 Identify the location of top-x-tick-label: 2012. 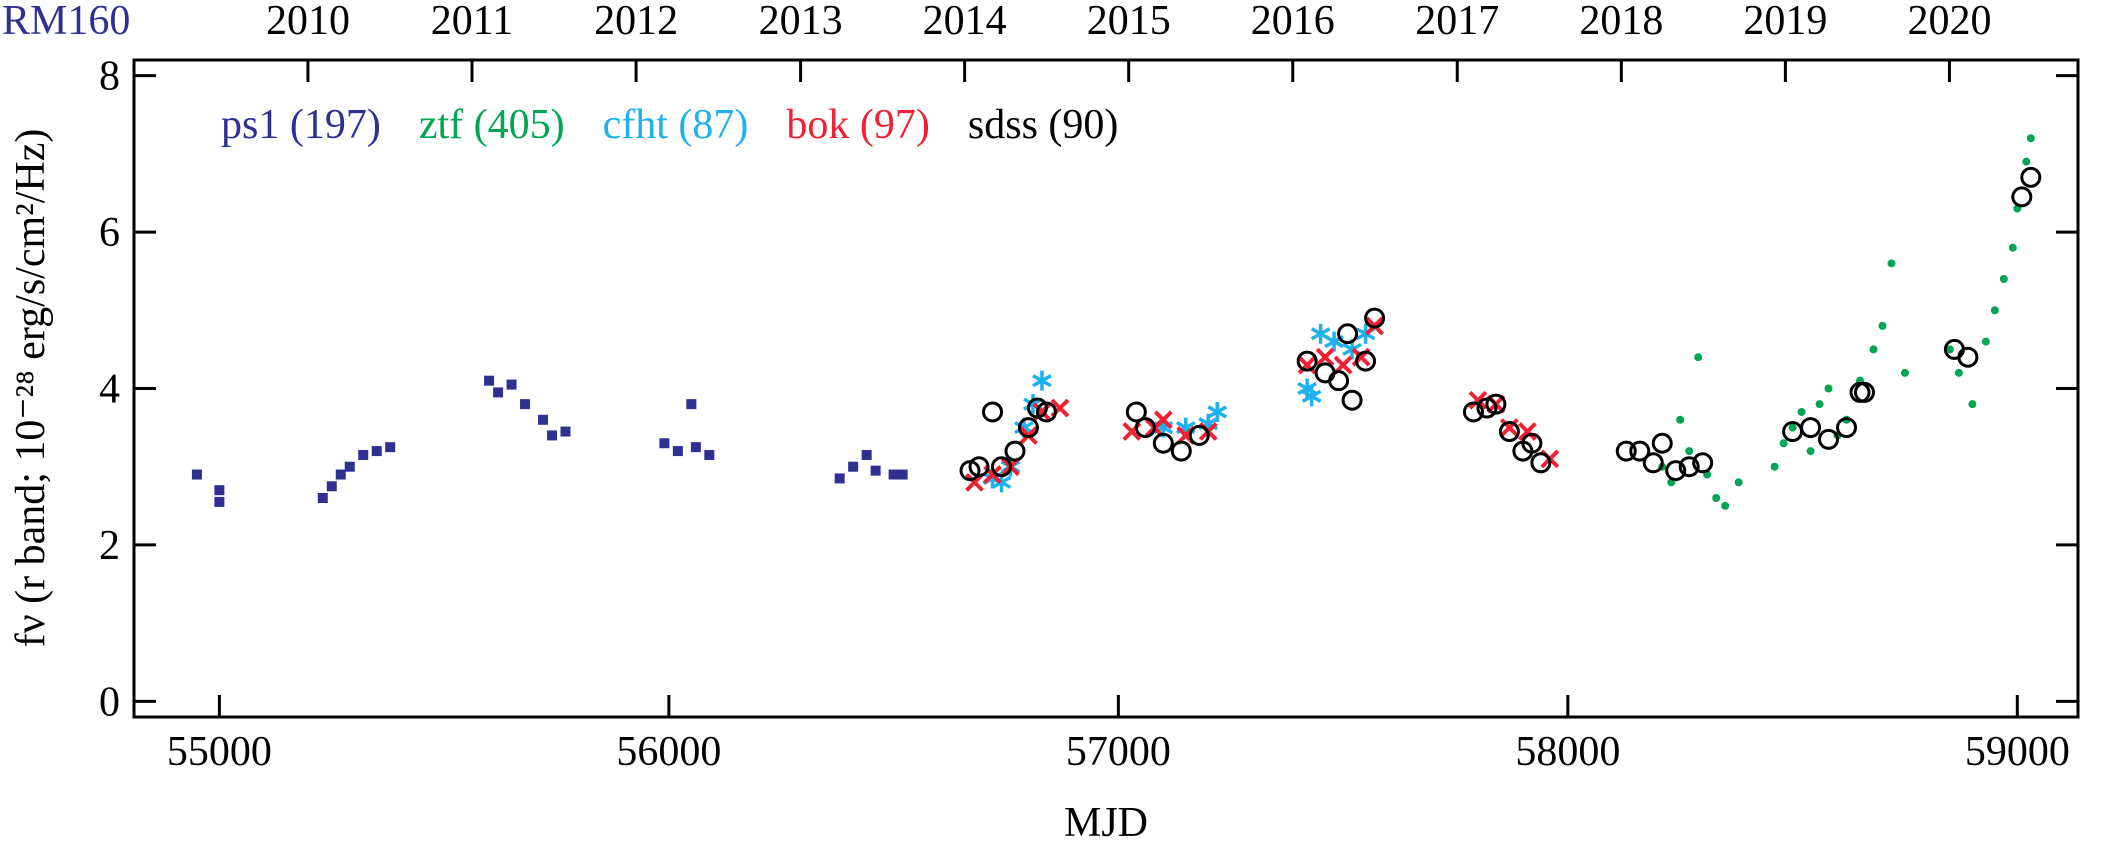
(636, 22).